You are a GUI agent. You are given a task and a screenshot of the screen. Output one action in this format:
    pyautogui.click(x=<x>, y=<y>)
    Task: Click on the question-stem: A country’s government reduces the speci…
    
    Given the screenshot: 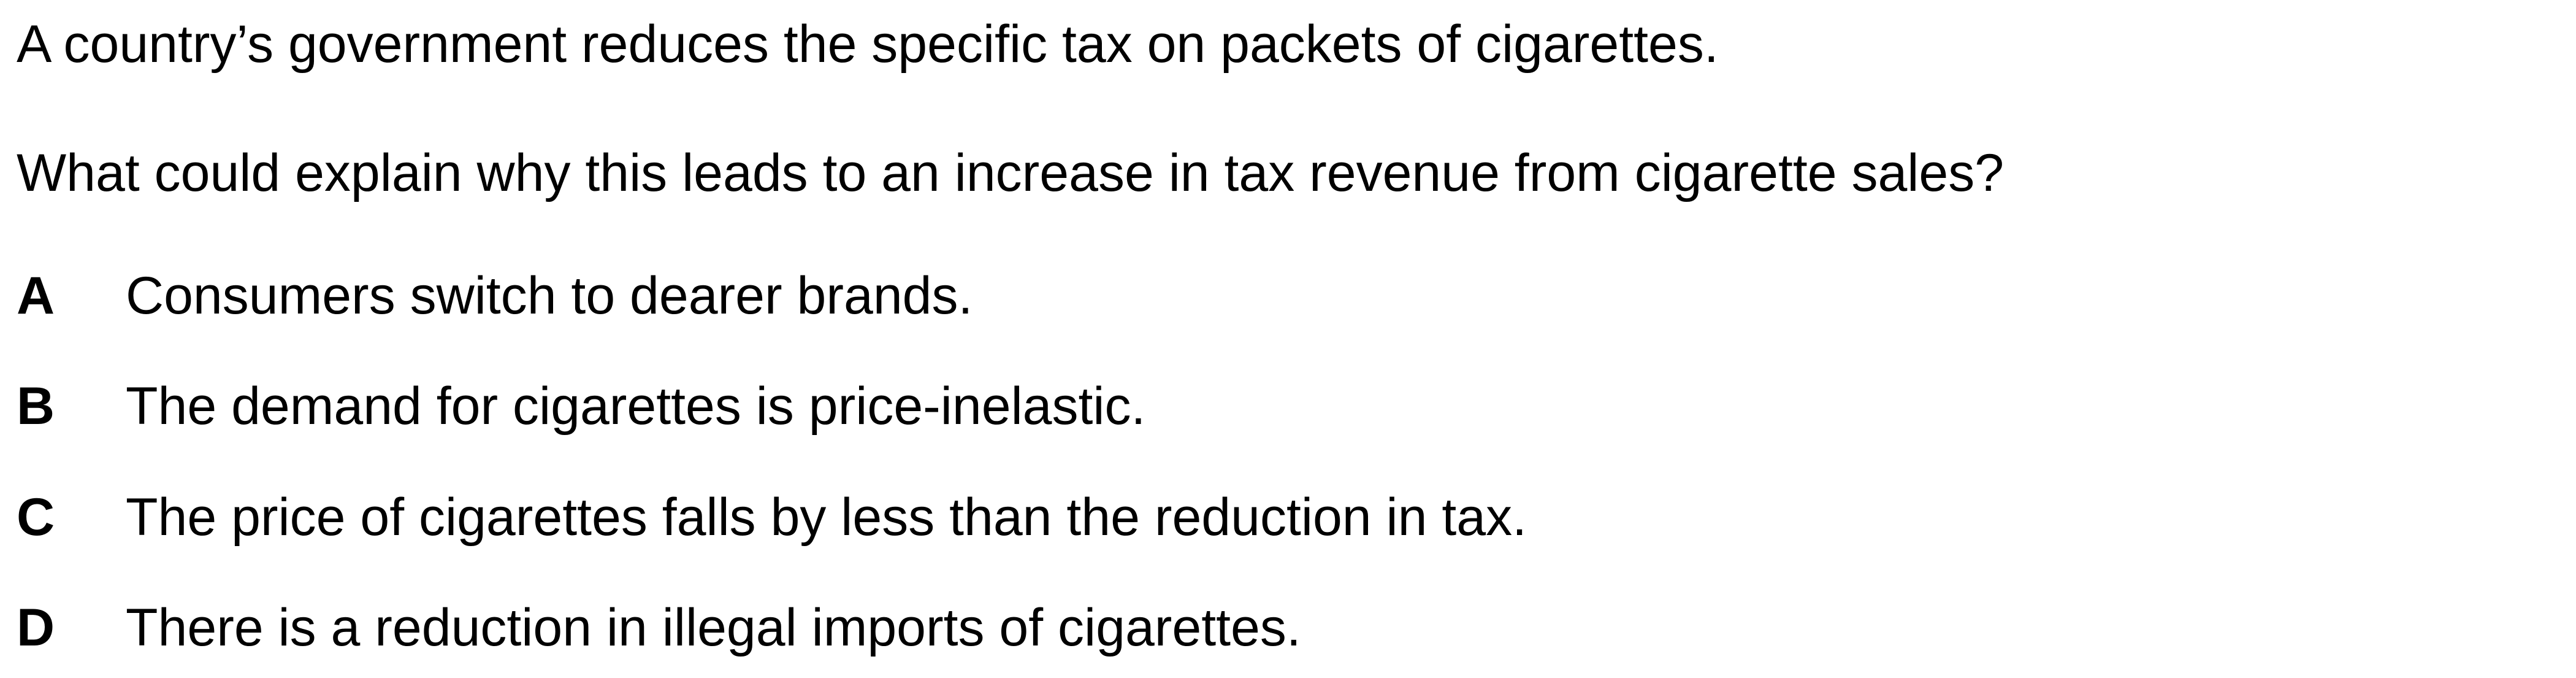 What is the action you would take?
    pyautogui.click(x=868, y=44)
    